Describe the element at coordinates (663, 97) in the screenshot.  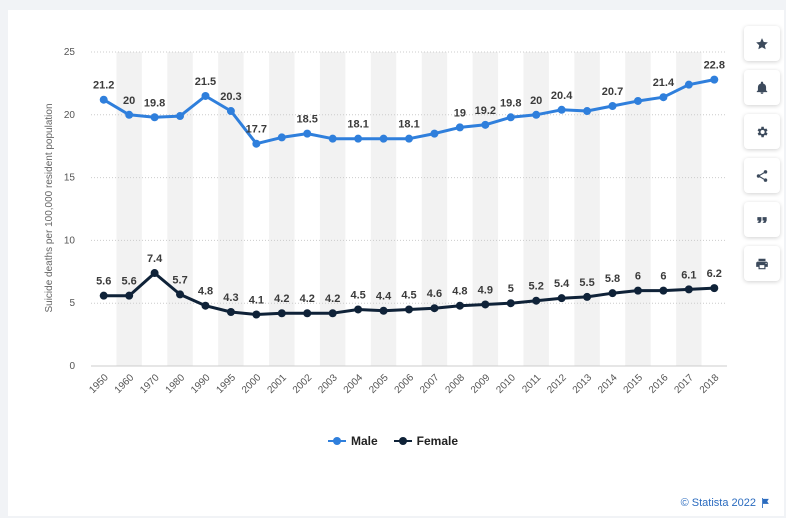
I see `point-male-2016` at that location.